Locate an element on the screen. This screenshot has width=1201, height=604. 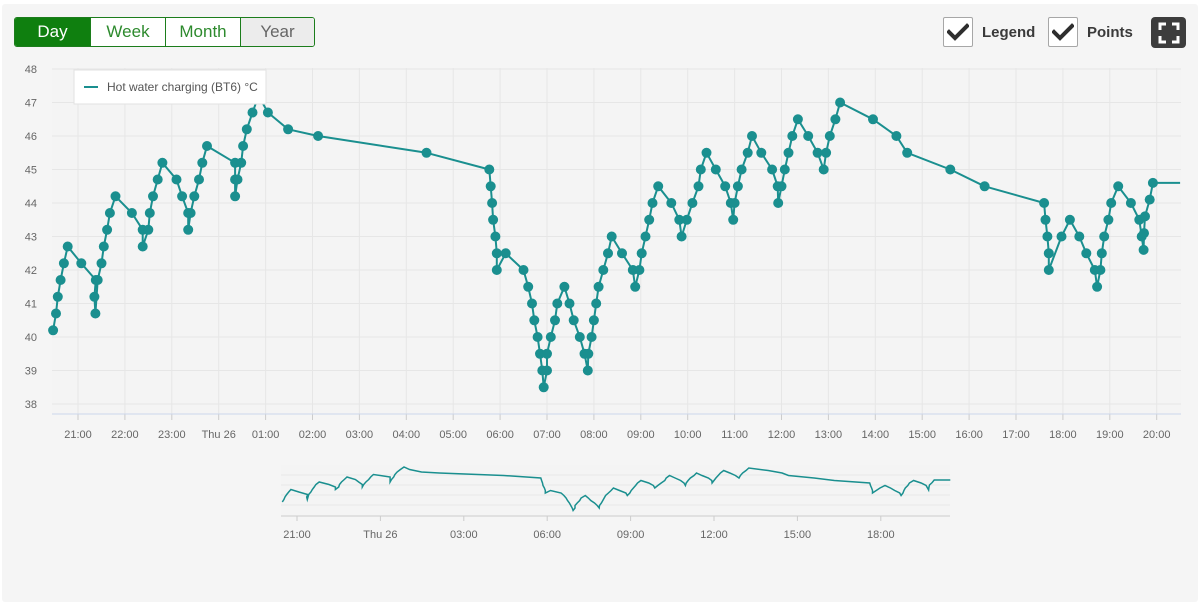
tab-year: Year is located at coordinates (277, 32).